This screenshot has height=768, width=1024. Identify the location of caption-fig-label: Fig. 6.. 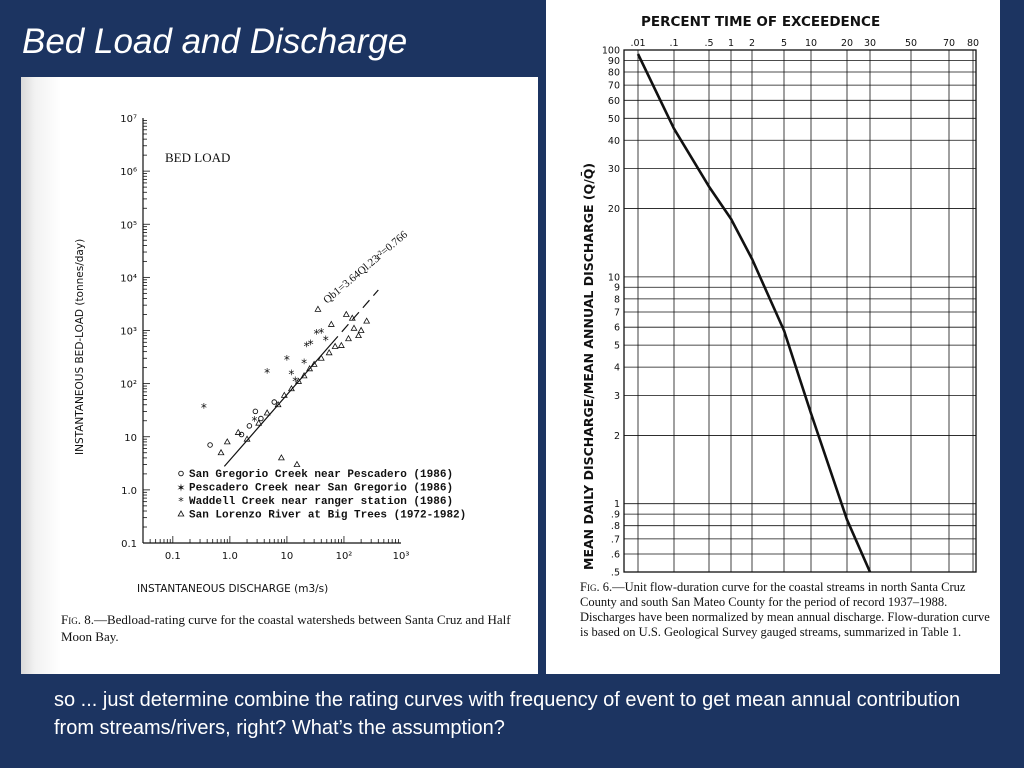
(596, 587).